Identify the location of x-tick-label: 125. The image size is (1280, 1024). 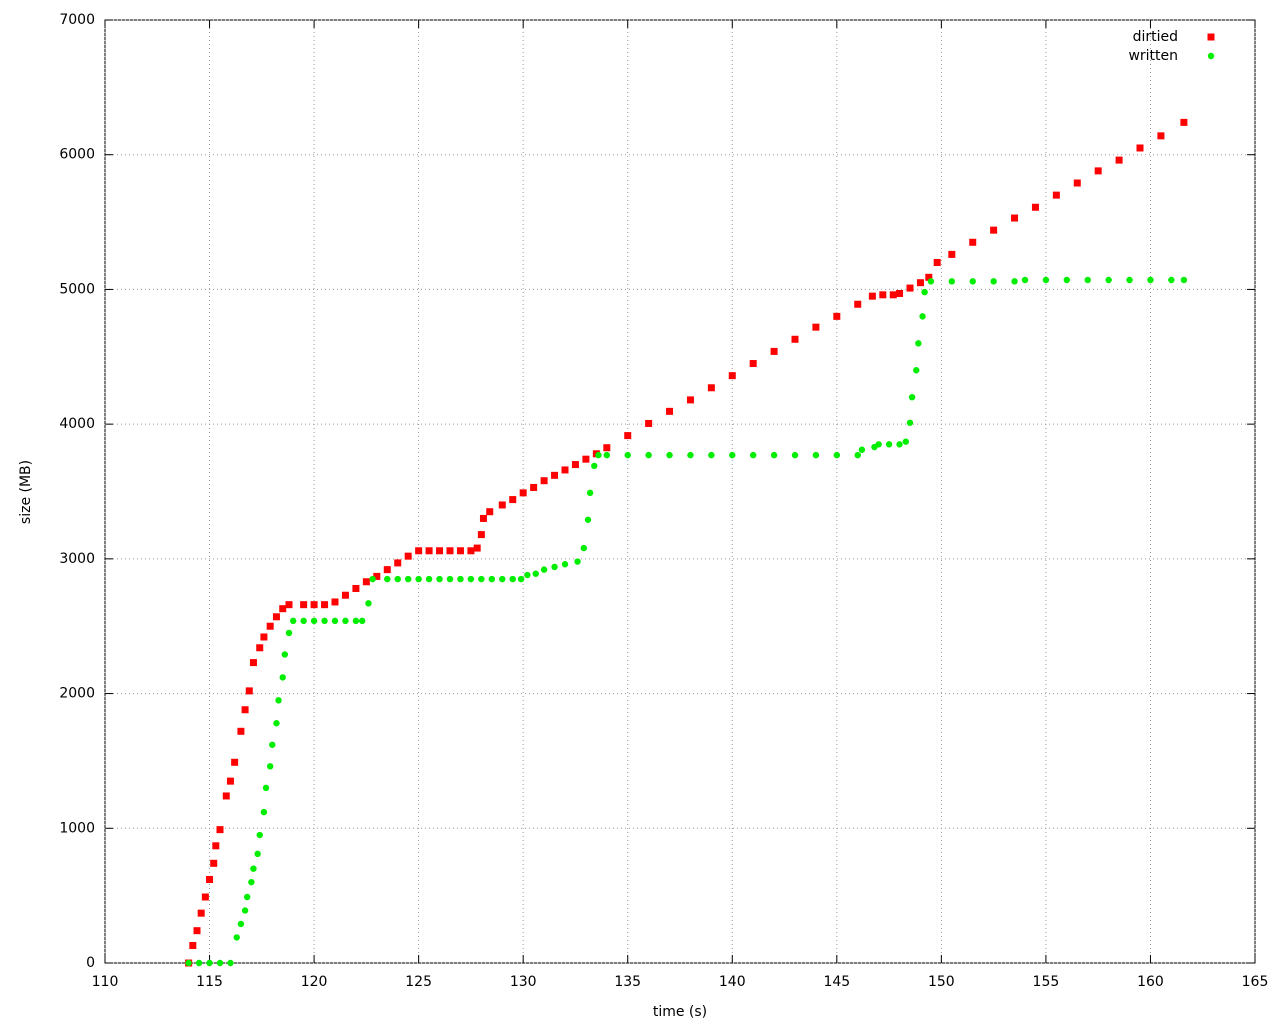
(418, 982).